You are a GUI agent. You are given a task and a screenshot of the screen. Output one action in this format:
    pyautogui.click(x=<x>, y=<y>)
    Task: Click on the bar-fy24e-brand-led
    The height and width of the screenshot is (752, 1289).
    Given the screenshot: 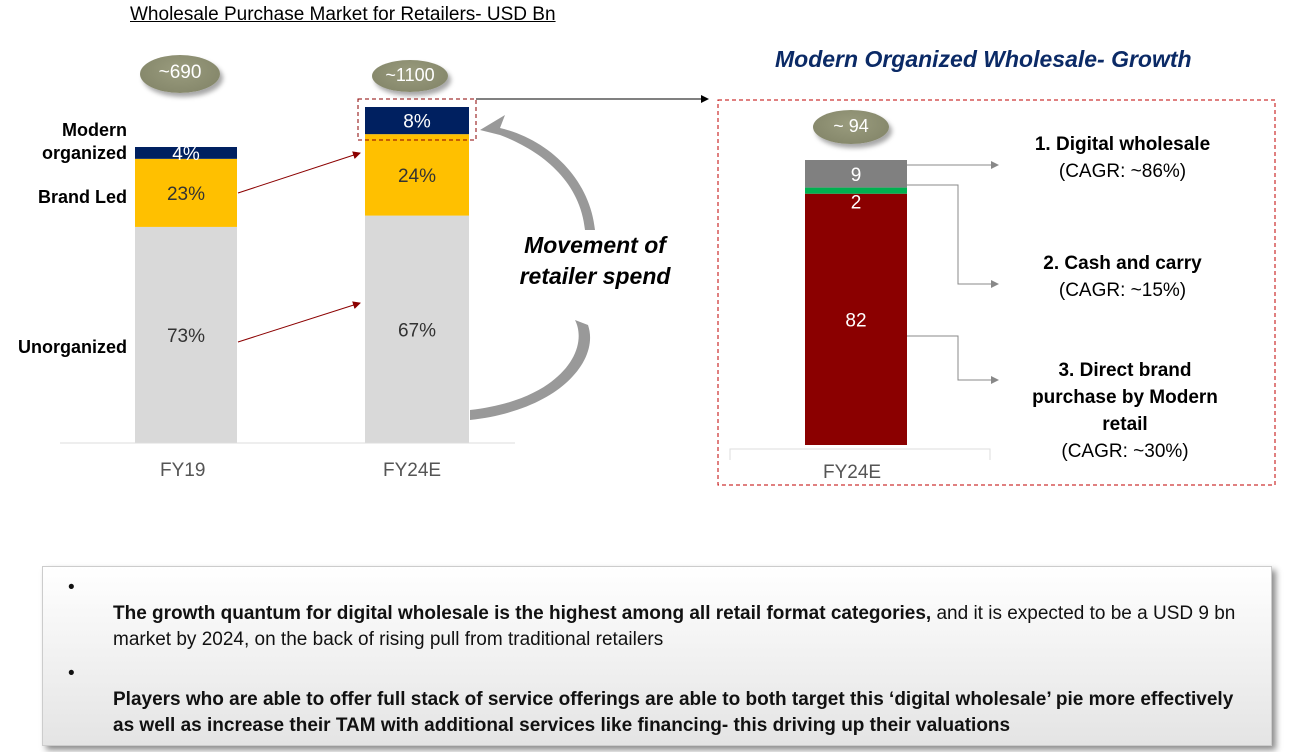 What is the action you would take?
    pyautogui.click(x=417, y=175)
    